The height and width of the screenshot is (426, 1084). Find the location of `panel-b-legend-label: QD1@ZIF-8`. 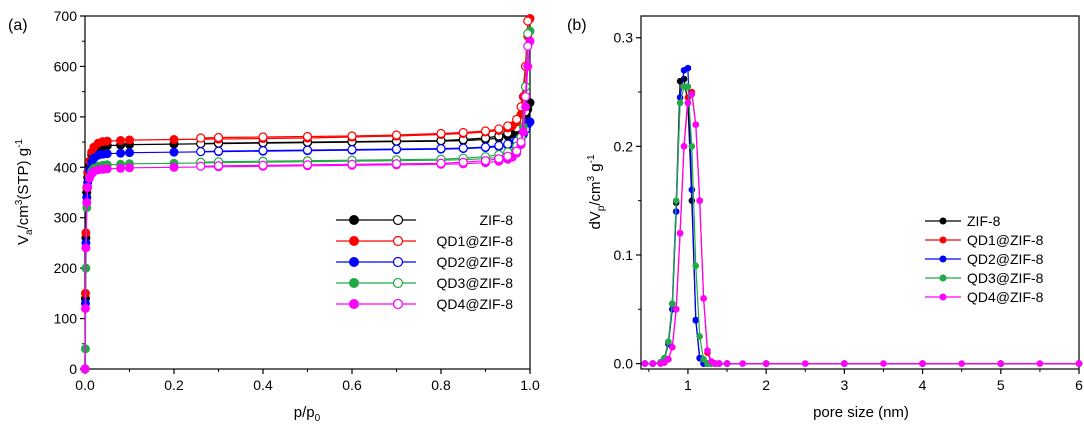

panel-b-legend-label: QD1@ZIF-8 is located at coordinates (1005, 240).